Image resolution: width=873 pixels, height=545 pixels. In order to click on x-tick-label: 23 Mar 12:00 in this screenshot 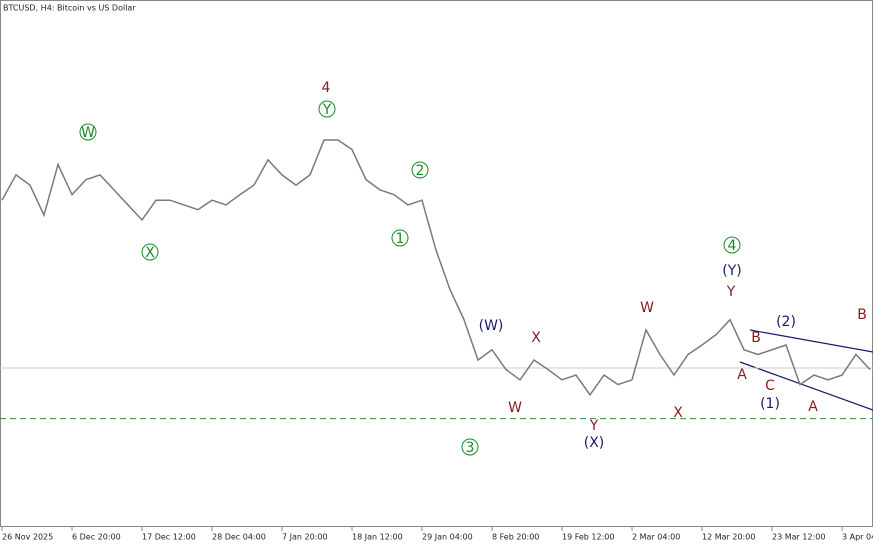, I will do `click(798, 537)`.